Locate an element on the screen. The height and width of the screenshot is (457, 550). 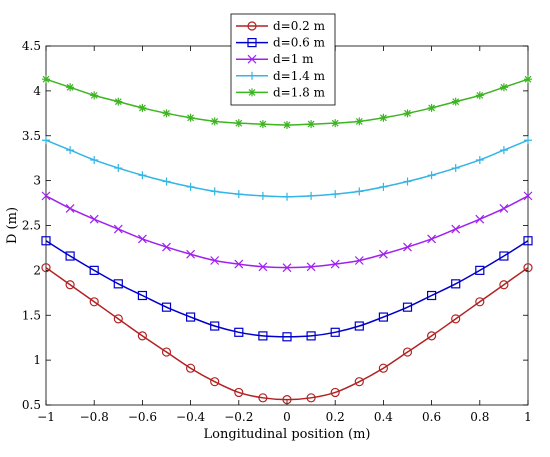
legend: d=0.2 m d=0.6 m d=1 m d=1.4 m d=1.8 m is located at coordinates (283, 59).